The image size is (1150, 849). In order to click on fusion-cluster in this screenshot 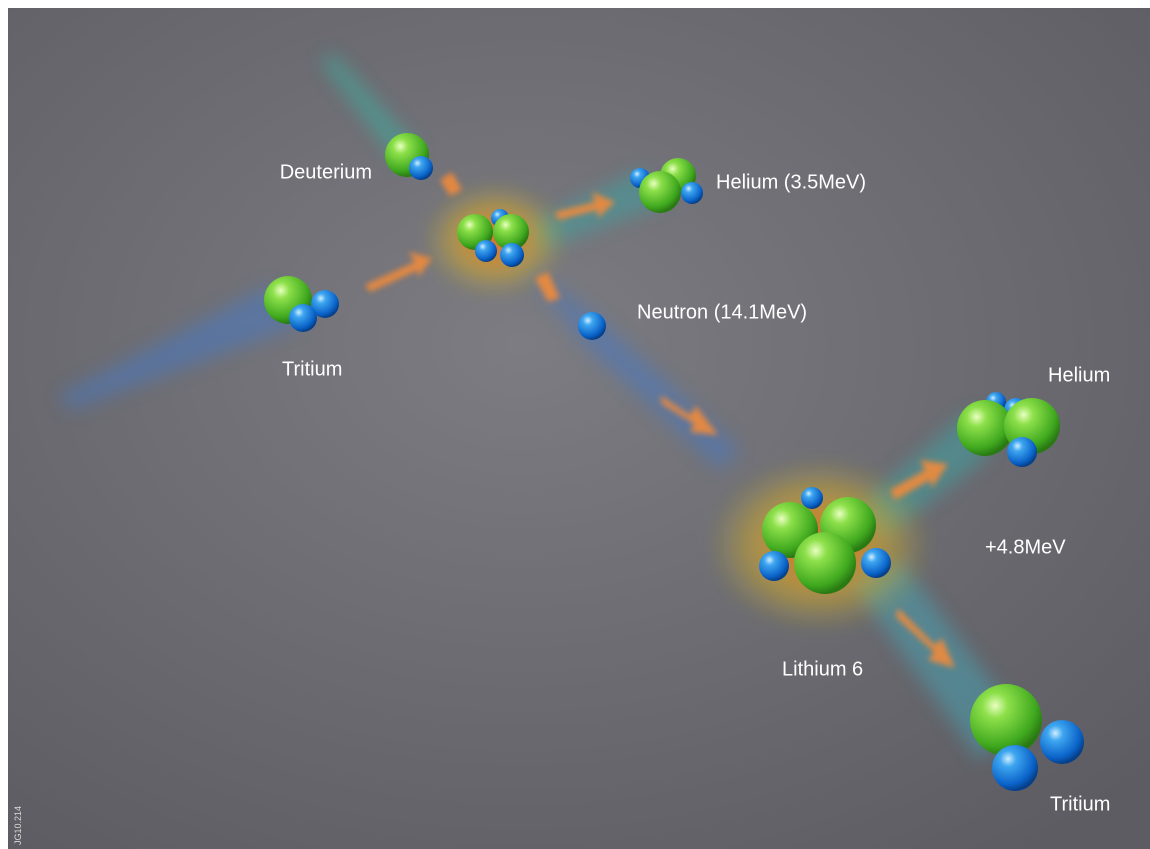, I will do `click(493, 238)`.